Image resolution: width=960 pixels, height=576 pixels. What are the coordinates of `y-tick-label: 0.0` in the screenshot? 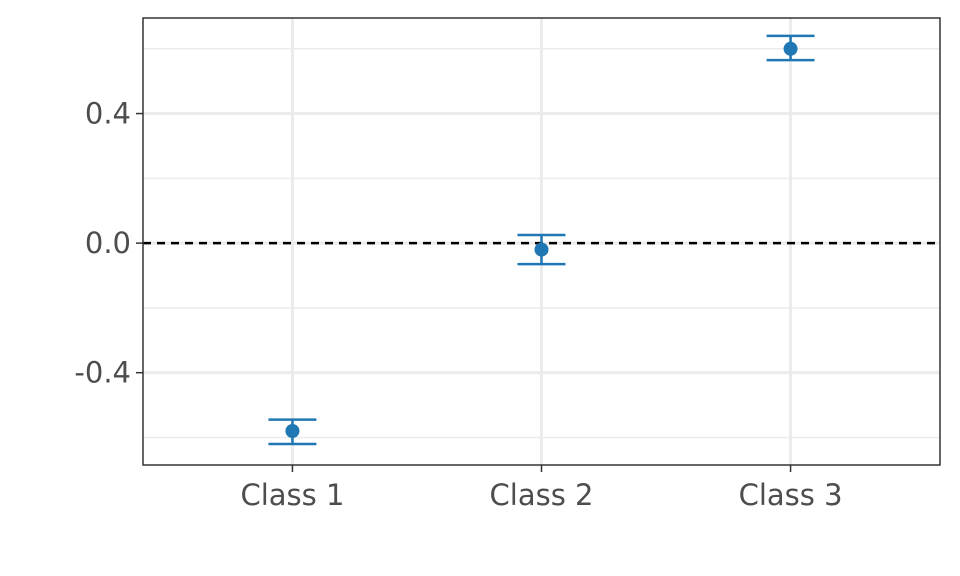 It's located at (108, 243).